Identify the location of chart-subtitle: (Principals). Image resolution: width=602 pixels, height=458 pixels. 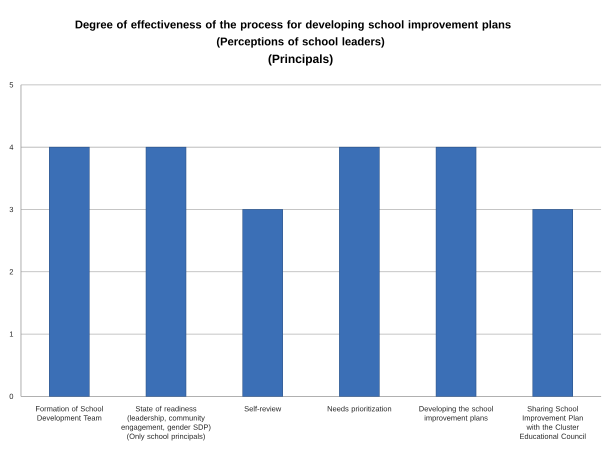
(300, 60).